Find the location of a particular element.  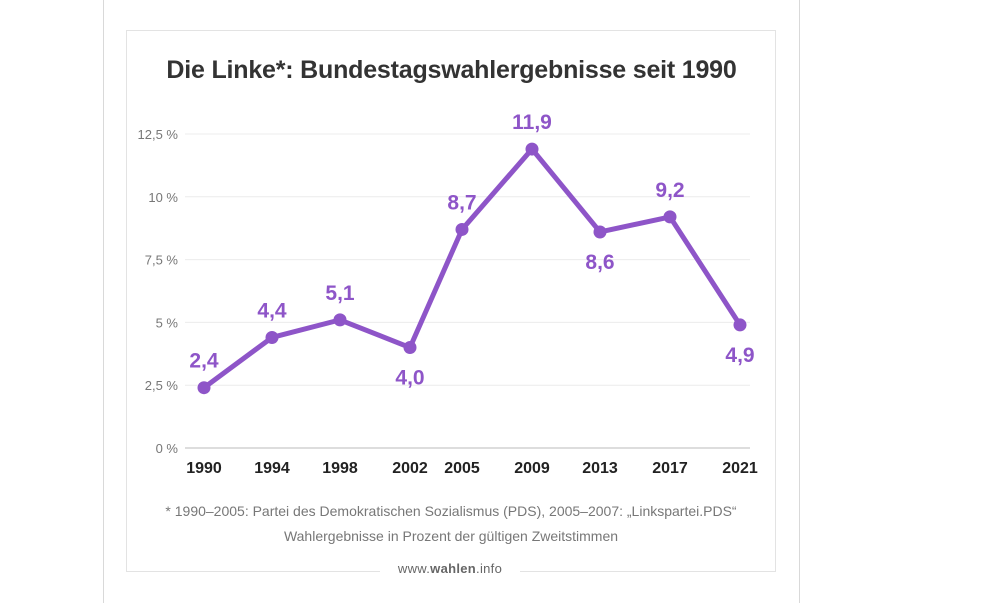

data-label: 4,0 is located at coordinates (409, 378).